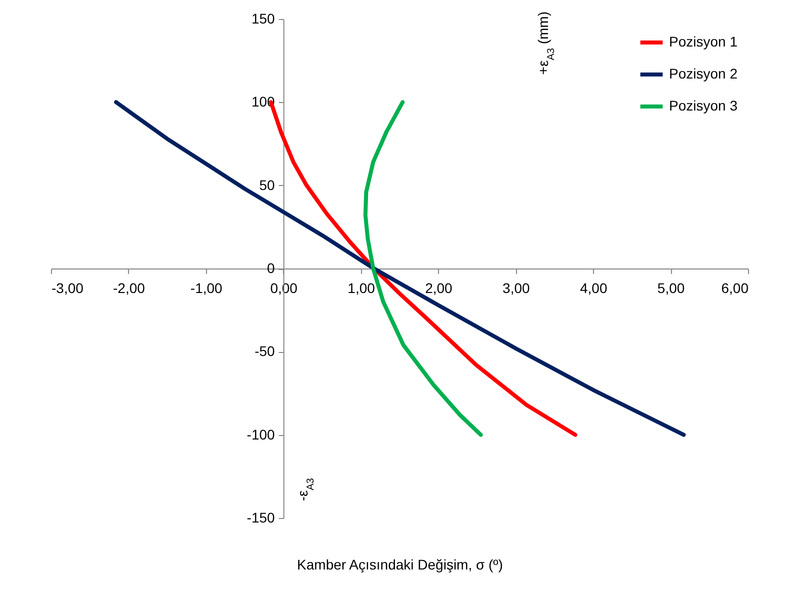  What do you see at coordinates (516, 288) in the screenshot?
I see `x-tick-label: 3,00` at bounding box center [516, 288].